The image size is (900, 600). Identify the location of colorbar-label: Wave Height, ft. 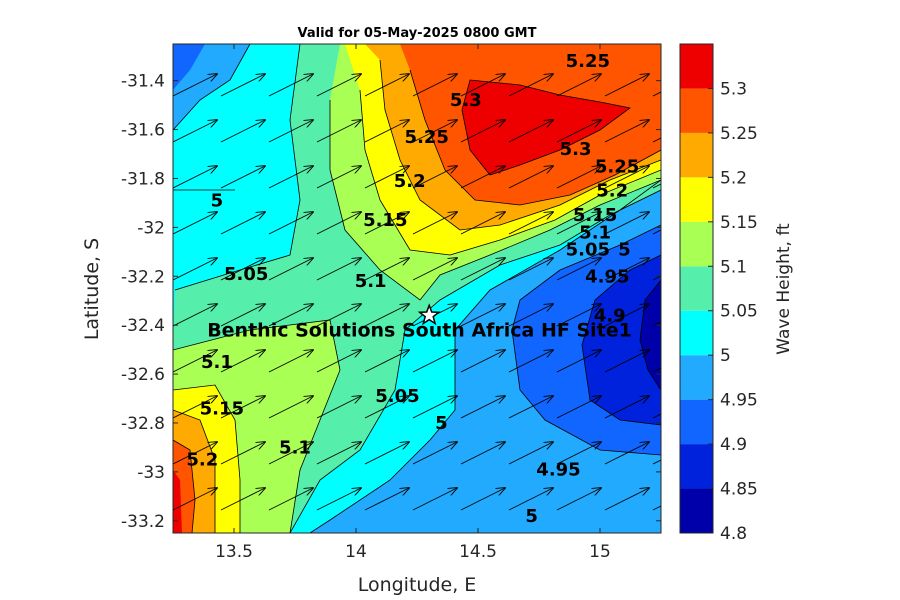
(784, 289).